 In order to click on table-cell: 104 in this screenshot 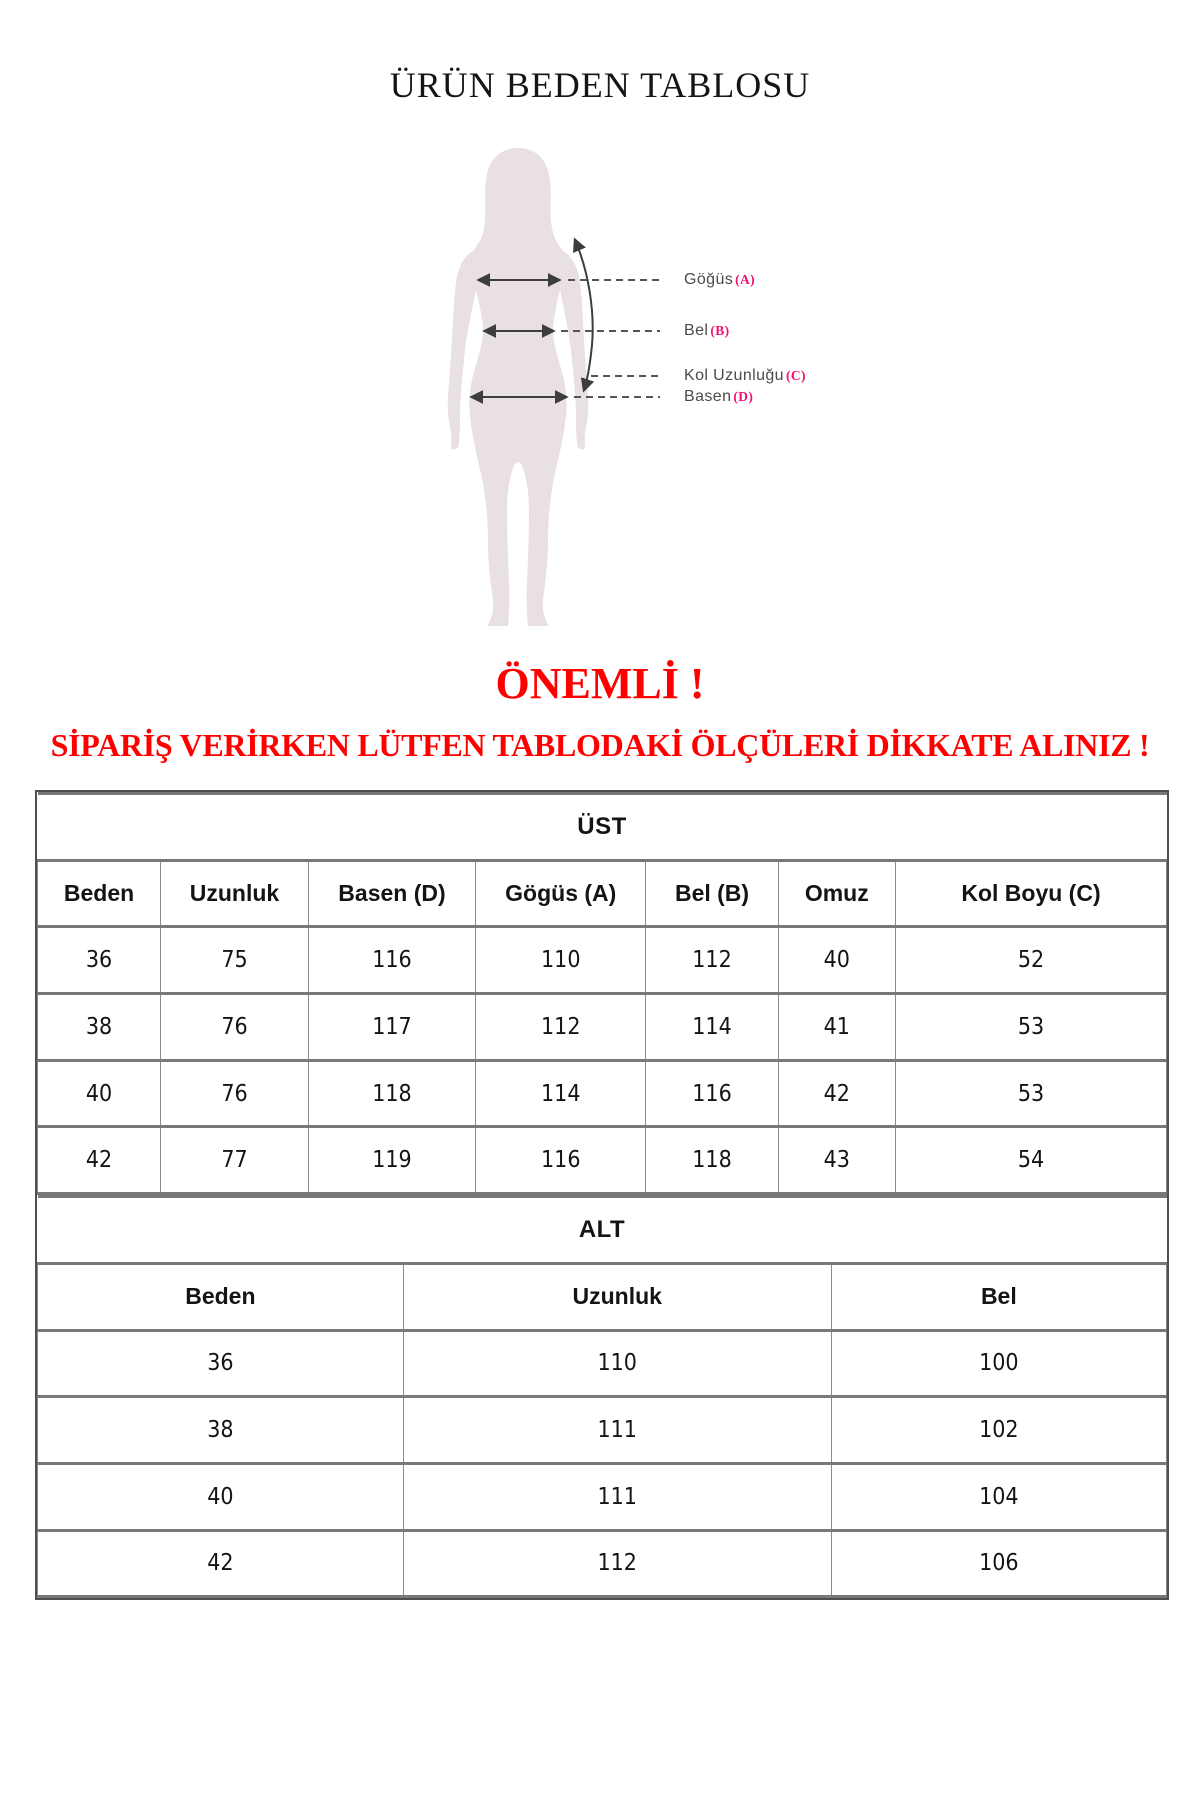, I will do `click(999, 1496)`.